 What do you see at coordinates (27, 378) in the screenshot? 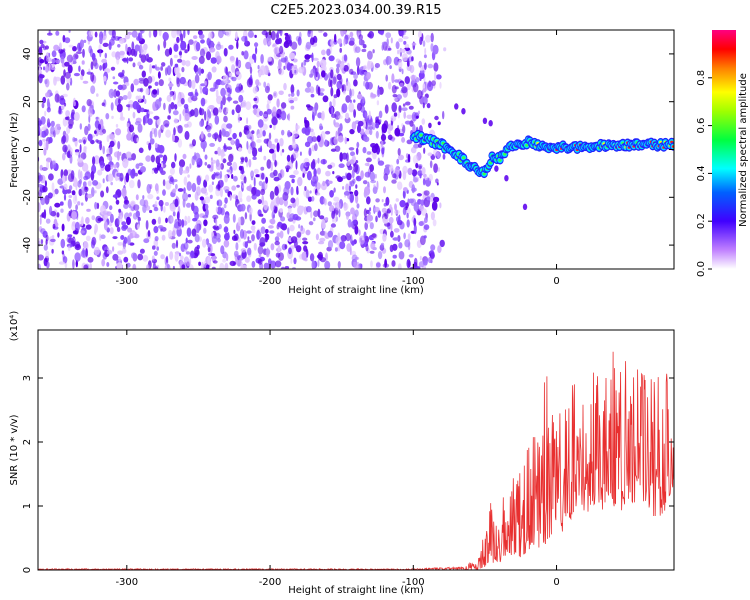
I see `y-tick-label: 3` at bounding box center [27, 378].